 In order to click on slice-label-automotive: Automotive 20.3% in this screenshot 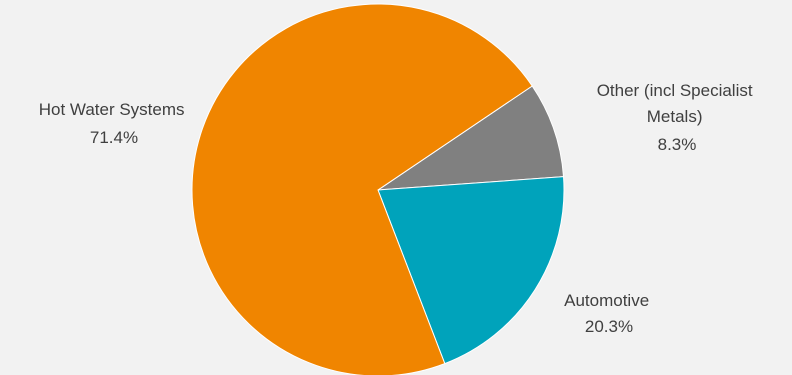, I will do `click(609, 313)`.